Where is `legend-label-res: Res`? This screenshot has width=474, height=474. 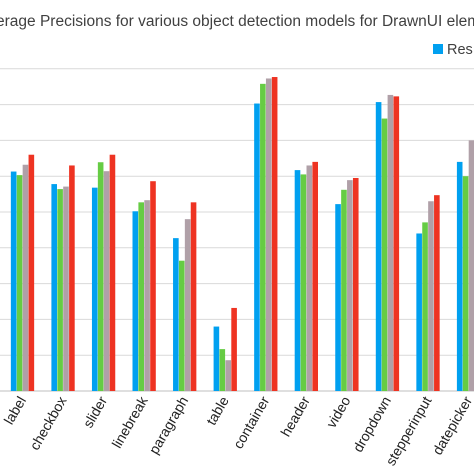 legend-label-res: Res is located at coordinates (460, 50).